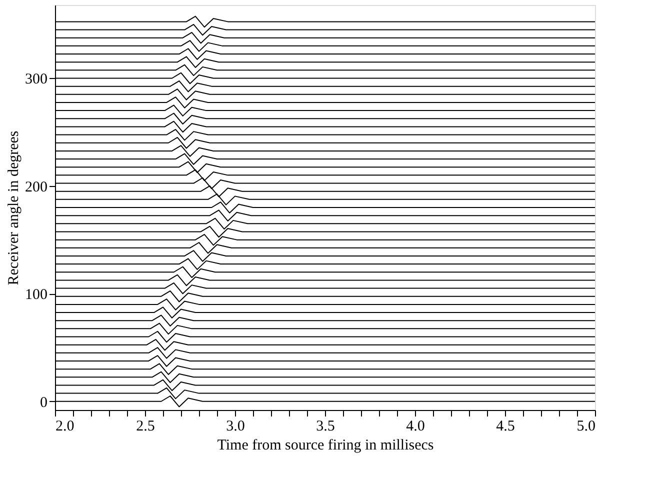  Describe the element at coordinates (505, 426) in the screenshot. I see `x-tick-label: 4.5` at that location.